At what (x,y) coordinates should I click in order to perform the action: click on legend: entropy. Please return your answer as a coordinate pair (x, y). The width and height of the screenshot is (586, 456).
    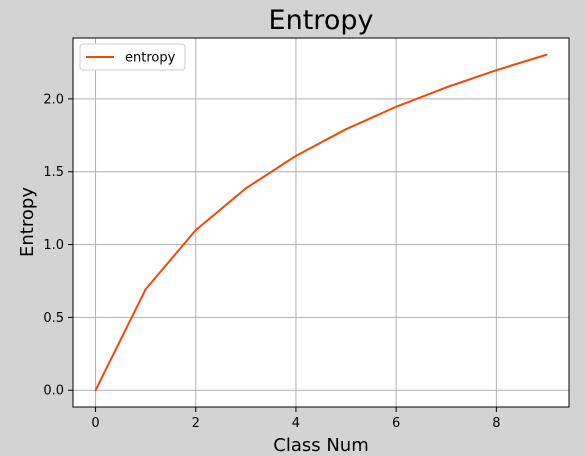
    Looking at the image, I should click on (132, 57).